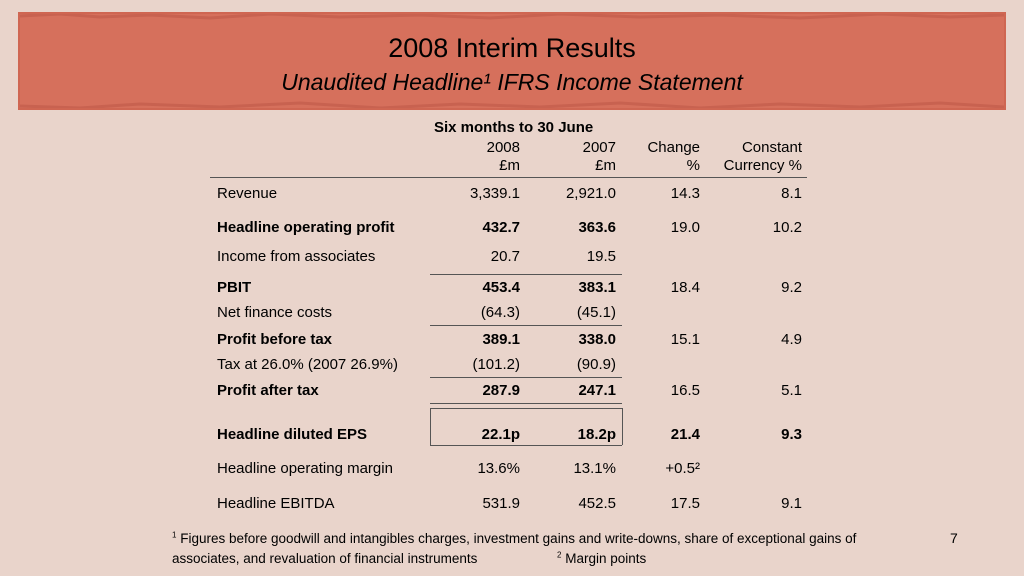 The width and height of the screenshot is (1024, 576). What do you see at coordinates (685, 503) in the screenshot?
I see `row-change: 17.5` at bounding box center [685, 503].